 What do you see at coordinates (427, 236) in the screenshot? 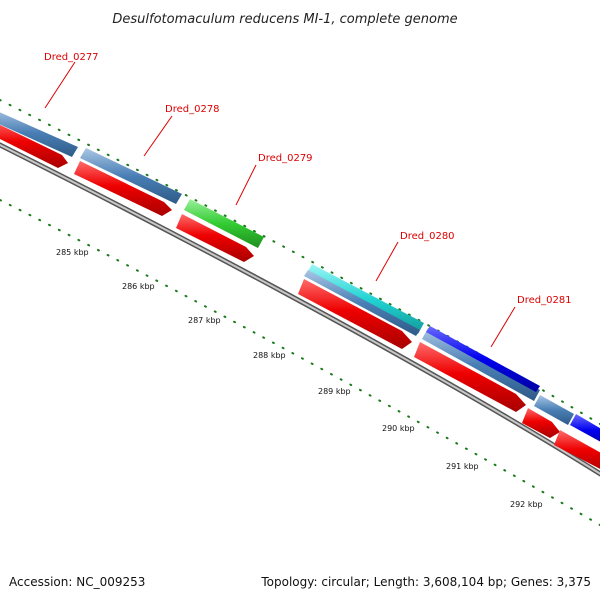
I see `gene-label-dred0280: Dred_0280` at bounding box center [427, 236].